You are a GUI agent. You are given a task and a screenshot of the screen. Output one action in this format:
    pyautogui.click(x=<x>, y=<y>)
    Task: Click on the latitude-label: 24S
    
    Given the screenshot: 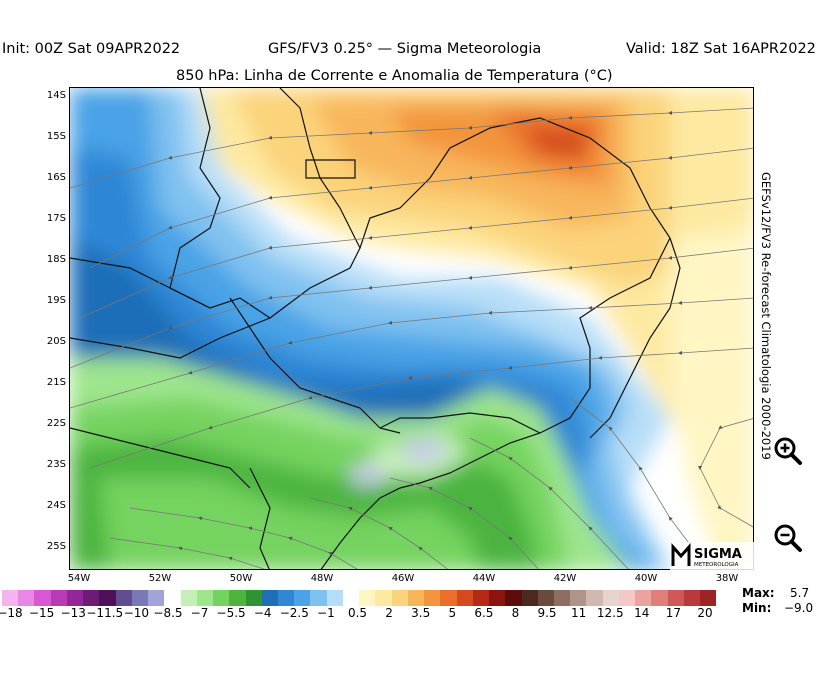 What is the action you would take?
    pyautogui.click(x=56, y=505)
    